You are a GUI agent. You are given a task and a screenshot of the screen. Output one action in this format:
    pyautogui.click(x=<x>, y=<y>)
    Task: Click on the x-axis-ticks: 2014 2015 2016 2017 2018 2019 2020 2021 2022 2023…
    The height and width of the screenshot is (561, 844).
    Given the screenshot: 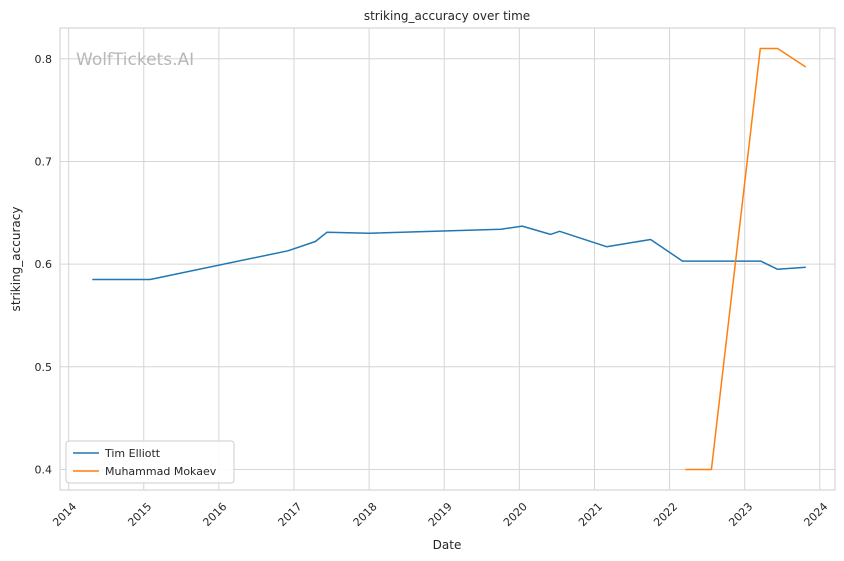 What is the action you would take?
    pyautogui.click(x=440, y=514)
    